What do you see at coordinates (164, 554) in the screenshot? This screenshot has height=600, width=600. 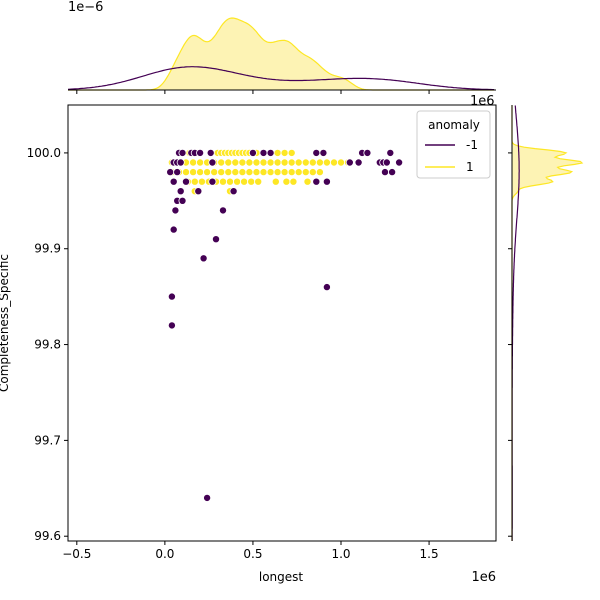 I see `x-tick-label: 0.0` at bounding box center [164, 554].